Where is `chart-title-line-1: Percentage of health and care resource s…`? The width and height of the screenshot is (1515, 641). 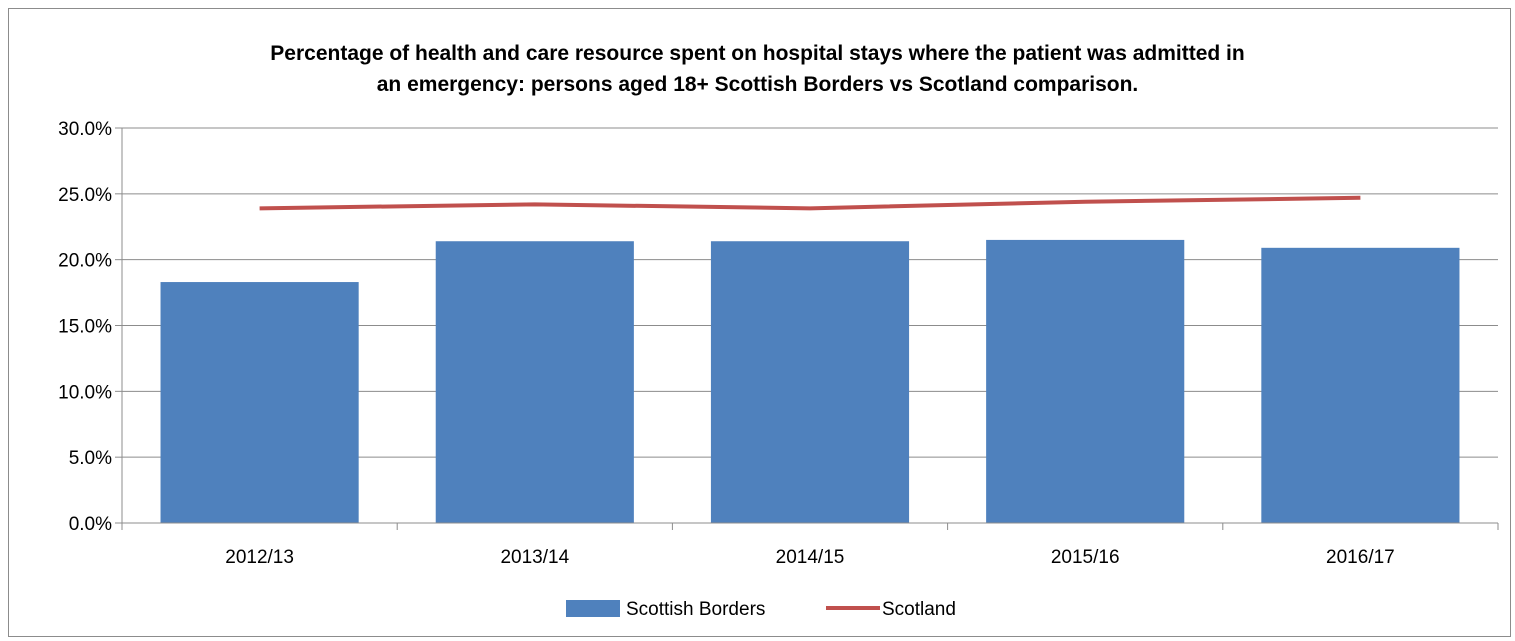
chart-title-line-1: Percentage of health and care resource s… is located at coordinates (757, 53).